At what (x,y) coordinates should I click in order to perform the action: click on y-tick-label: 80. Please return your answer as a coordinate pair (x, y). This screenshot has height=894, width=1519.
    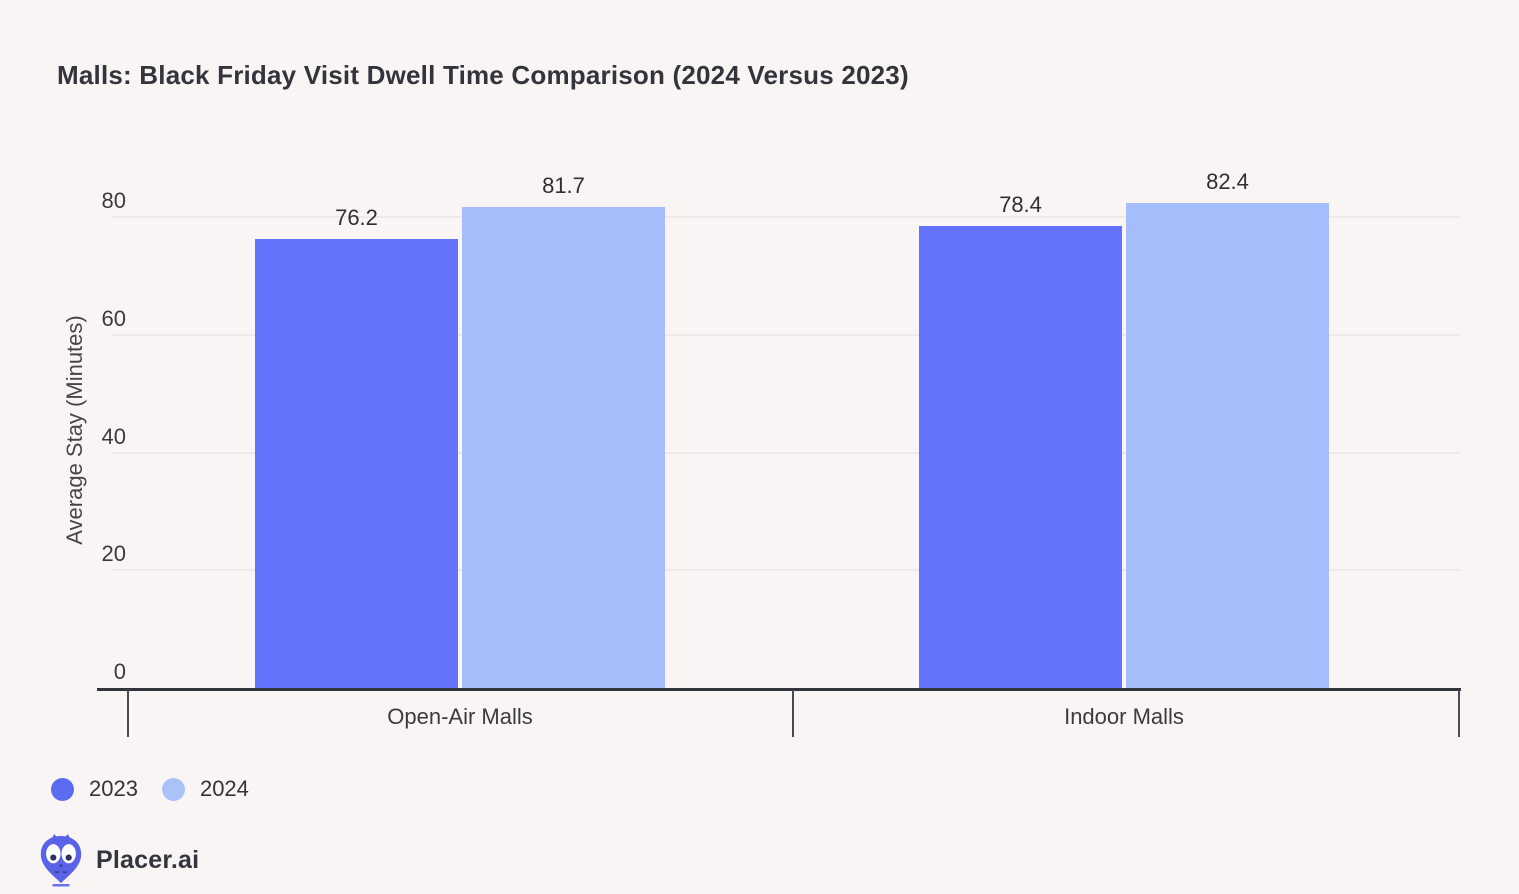
    Looking at the image, I should click on (113, 200).